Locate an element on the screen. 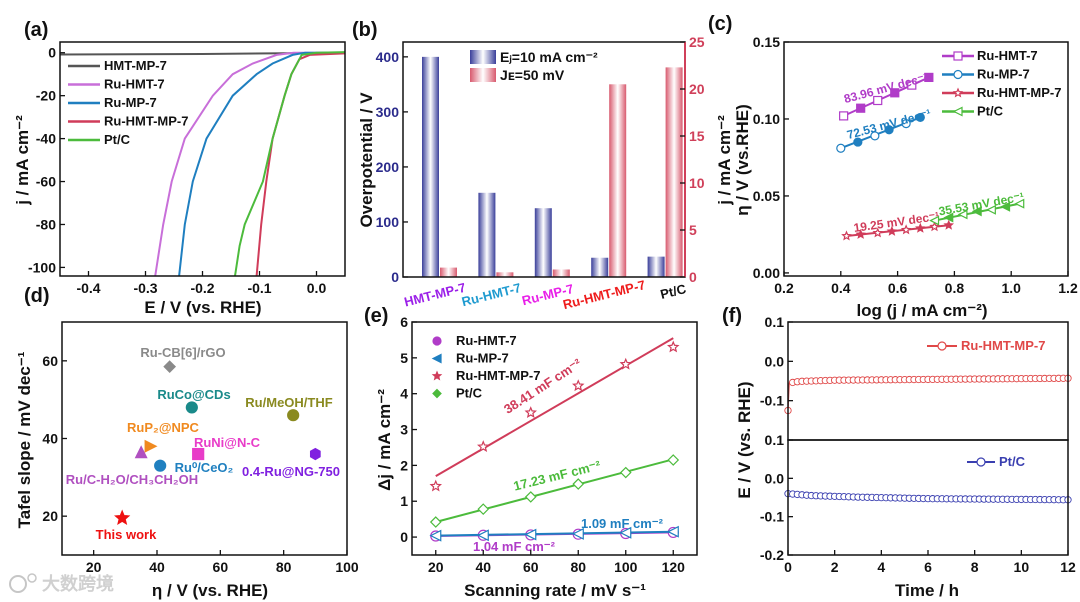 Image resolution: width=1080 pixels, height=602 pixels. y-tick-label: 0.10 is located at coordinates (766, 119).